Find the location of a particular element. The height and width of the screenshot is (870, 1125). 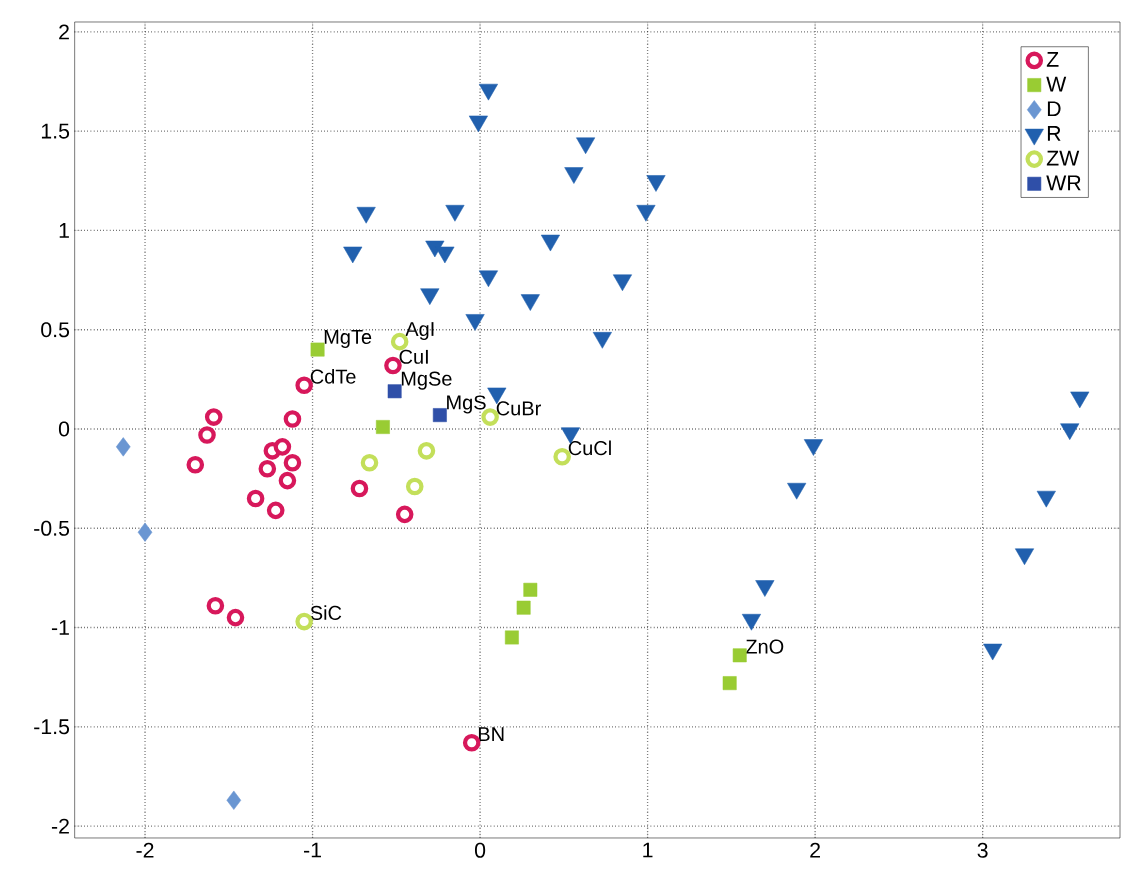

x-tick-label: -1 is located at coordinates (312, 850).